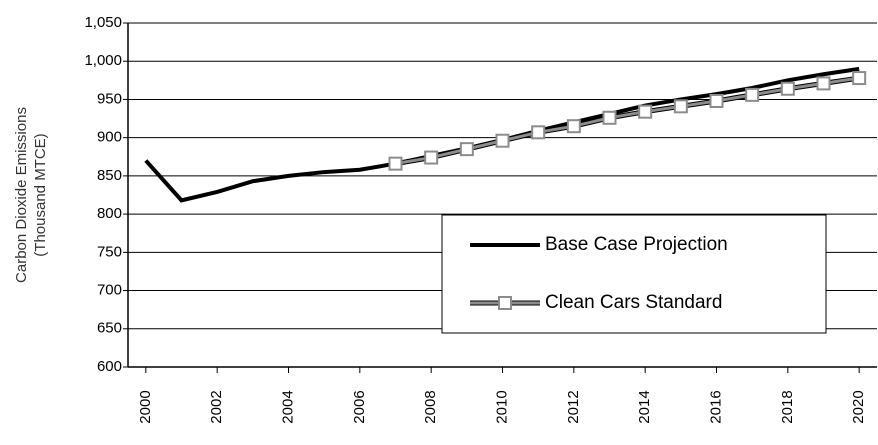 This screenshot has width=878, height=445. Describe the element at coordinates (287, 406) in the screenshot. I see `x-tick-label: 2004` at that location.